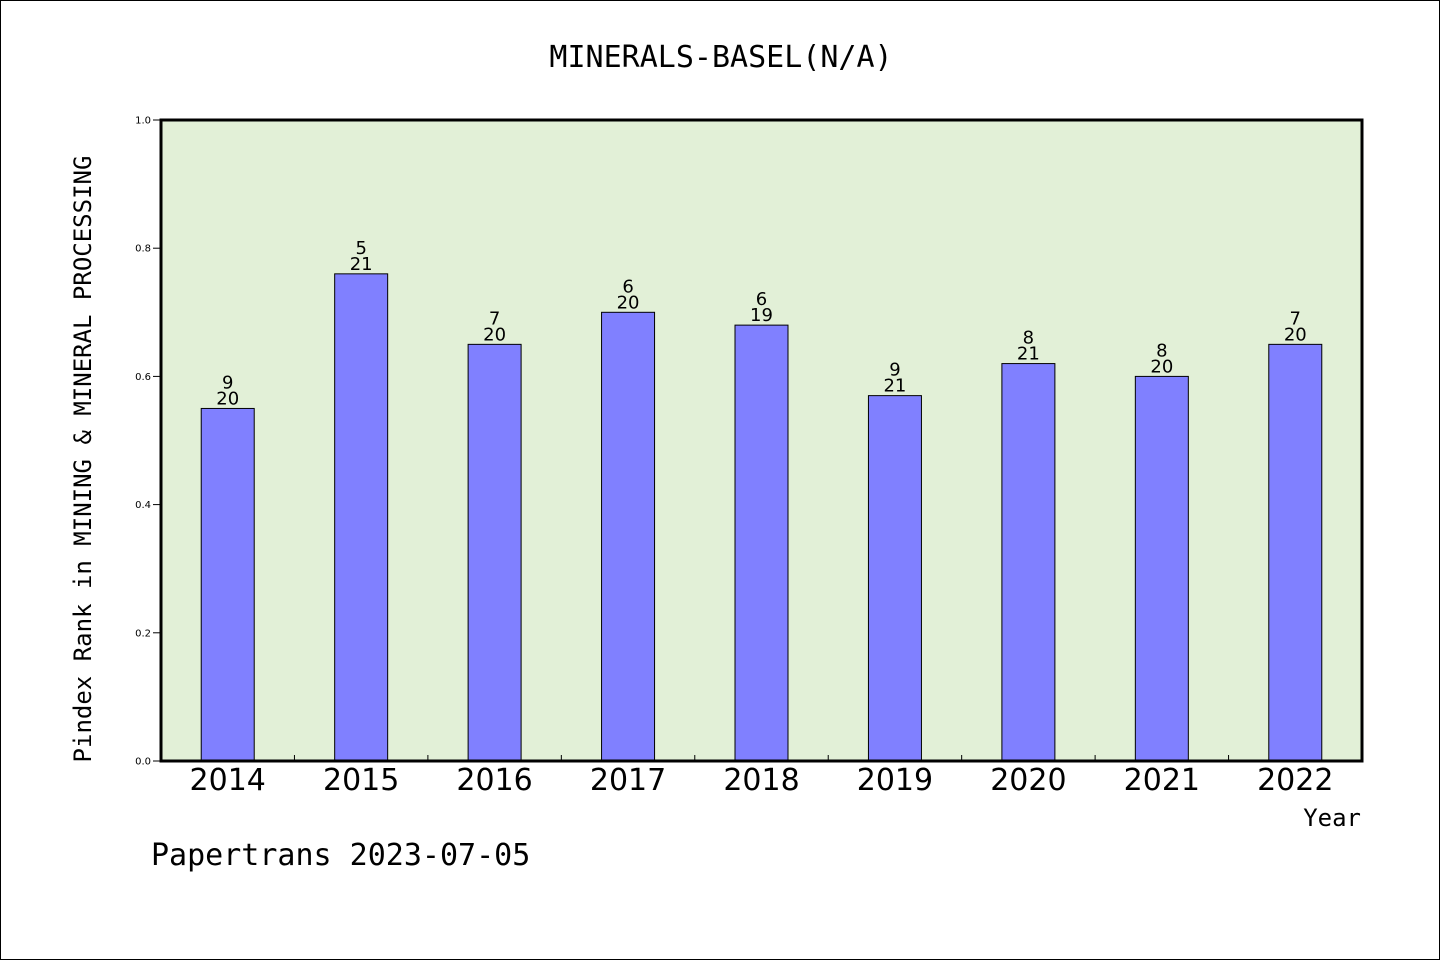  Describe the element at coordinates (143, 633) in the screenshot. I see `y-tick-label: 0.2` at that location.